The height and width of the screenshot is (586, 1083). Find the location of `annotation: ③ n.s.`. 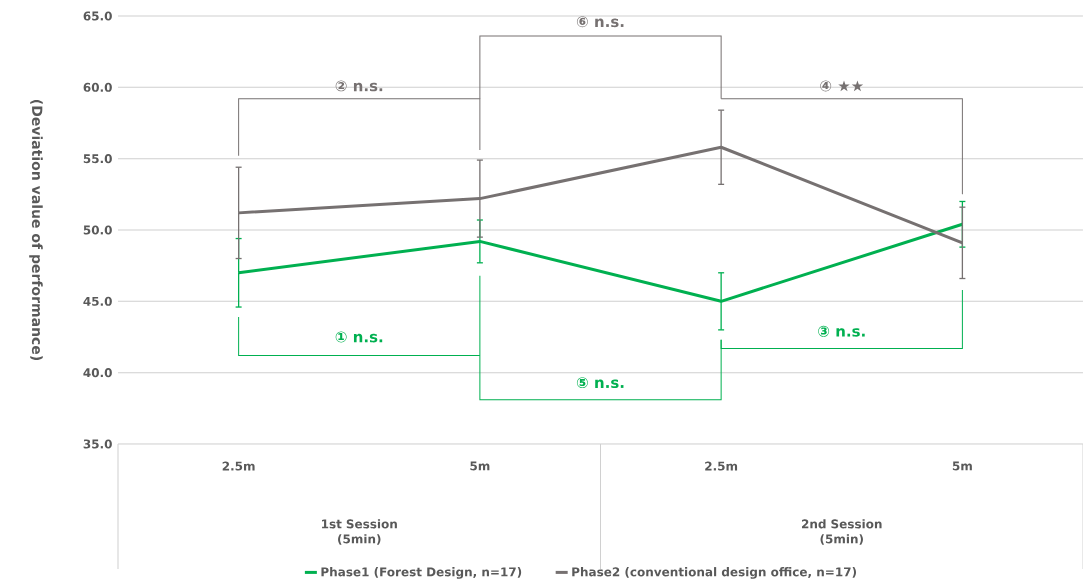

annotation: ③ n.s. is located at coordinates (841, 331).